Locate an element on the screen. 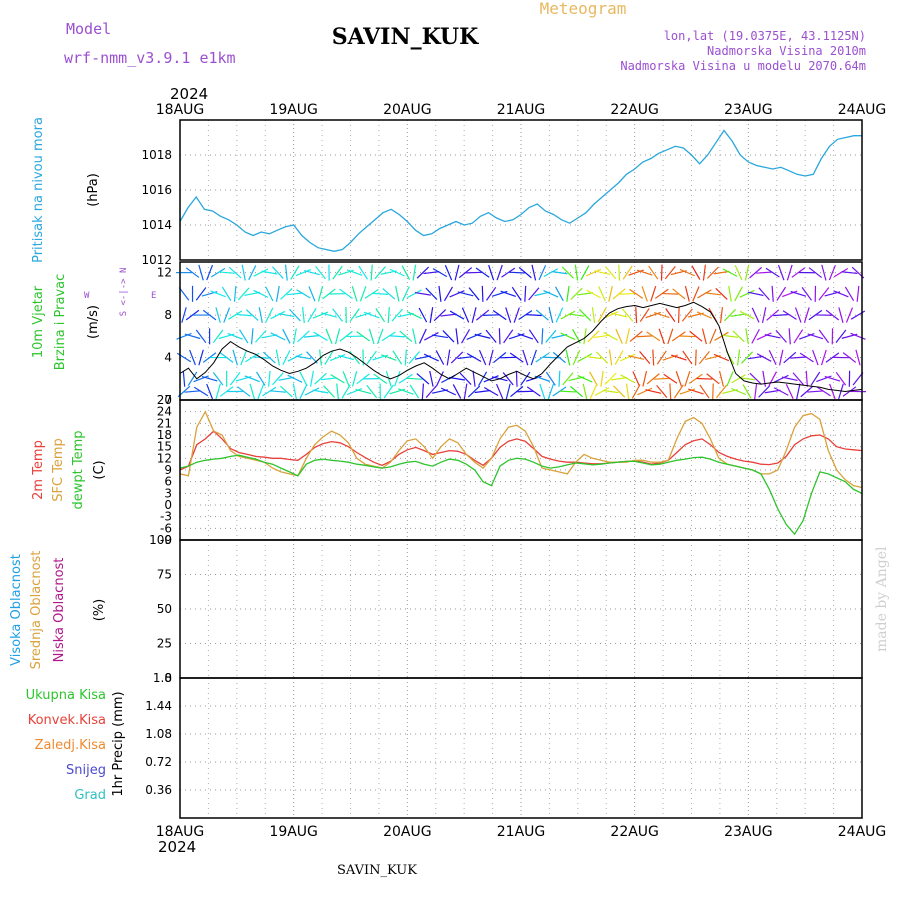 Image resolution: width=900 pixels, height=900 pixels. compass-e: E is located at coordinates (153, 296).